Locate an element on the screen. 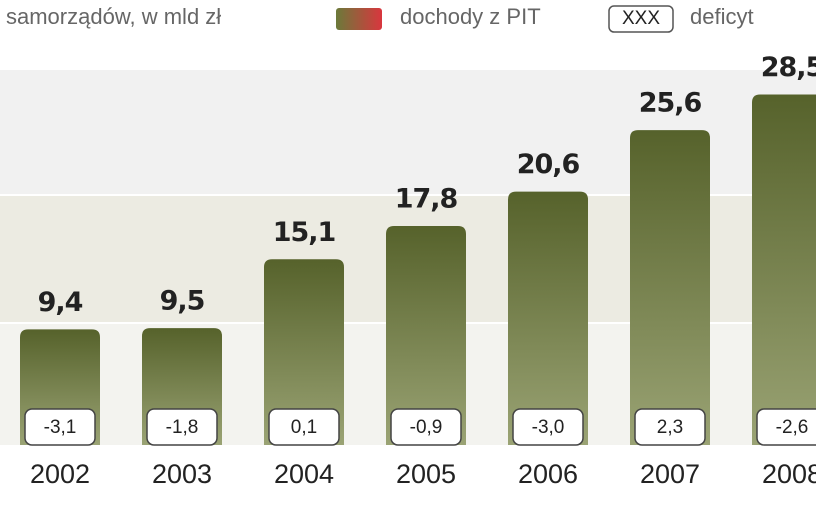 This screenshot has height=510, width=816. x-tick-label: 2003 is located at coordinates (182, 474).